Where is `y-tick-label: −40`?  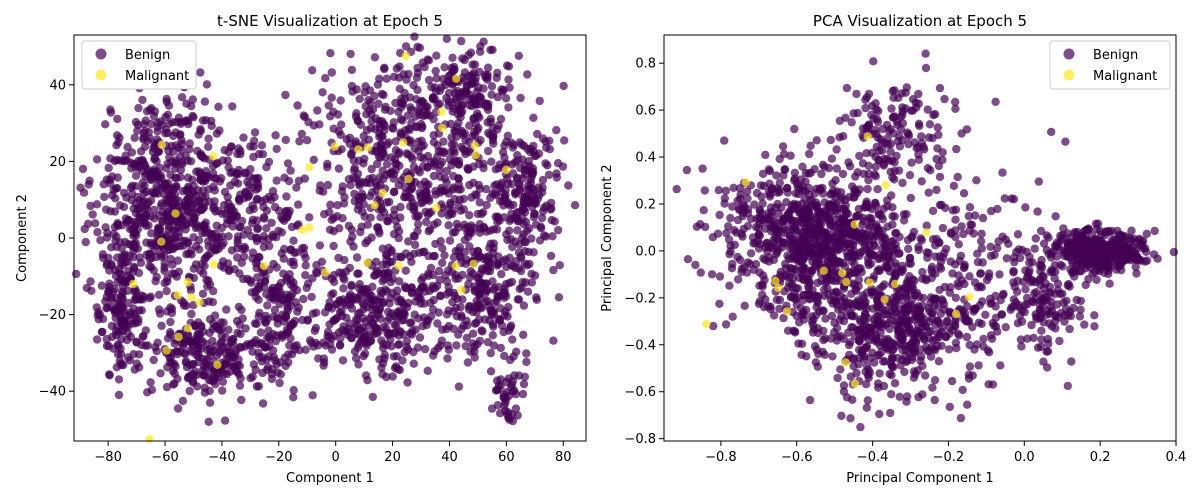
y-tick-label: −40 is located at coordinates (52, 392).